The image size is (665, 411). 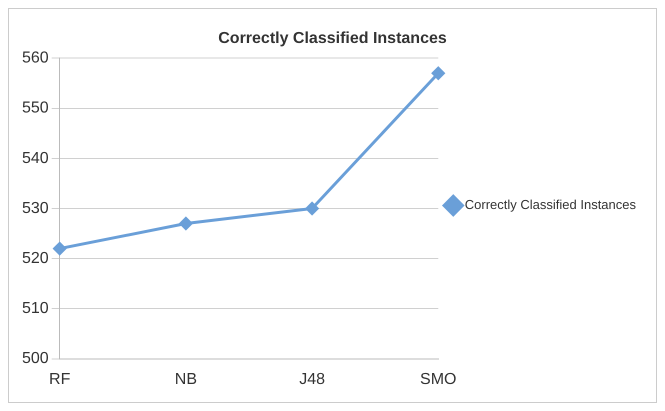 I want to click on y-tick-label: 550, so click(x=35, y=108).